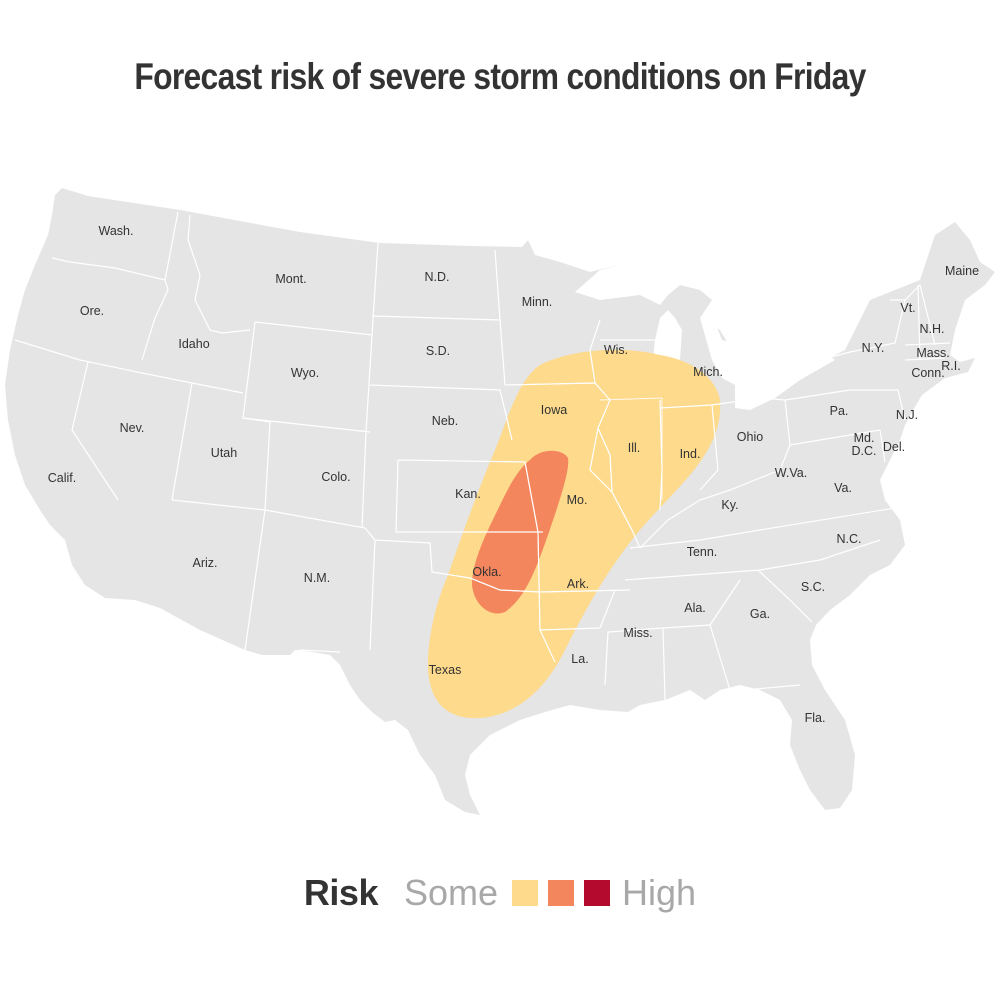 Image resolution: width=1000 pixels, height=1000 pixels. What do you see at coordinates (537, 301) in the screenshot?
I see `state-label: Minn.` at bounding box center [537, 301].